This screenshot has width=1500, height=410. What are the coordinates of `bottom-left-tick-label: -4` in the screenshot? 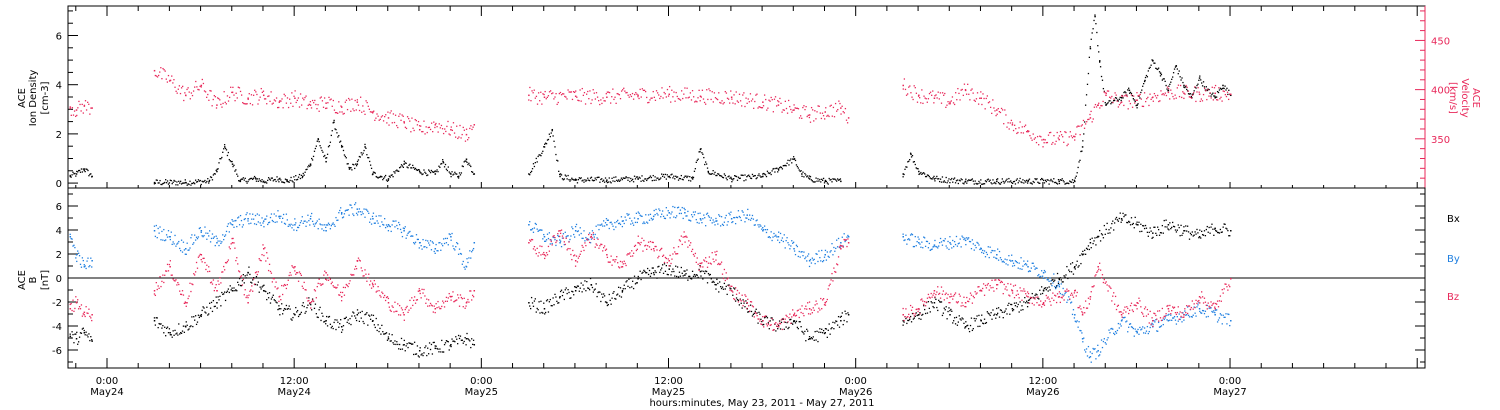 It's located at (57, 327).